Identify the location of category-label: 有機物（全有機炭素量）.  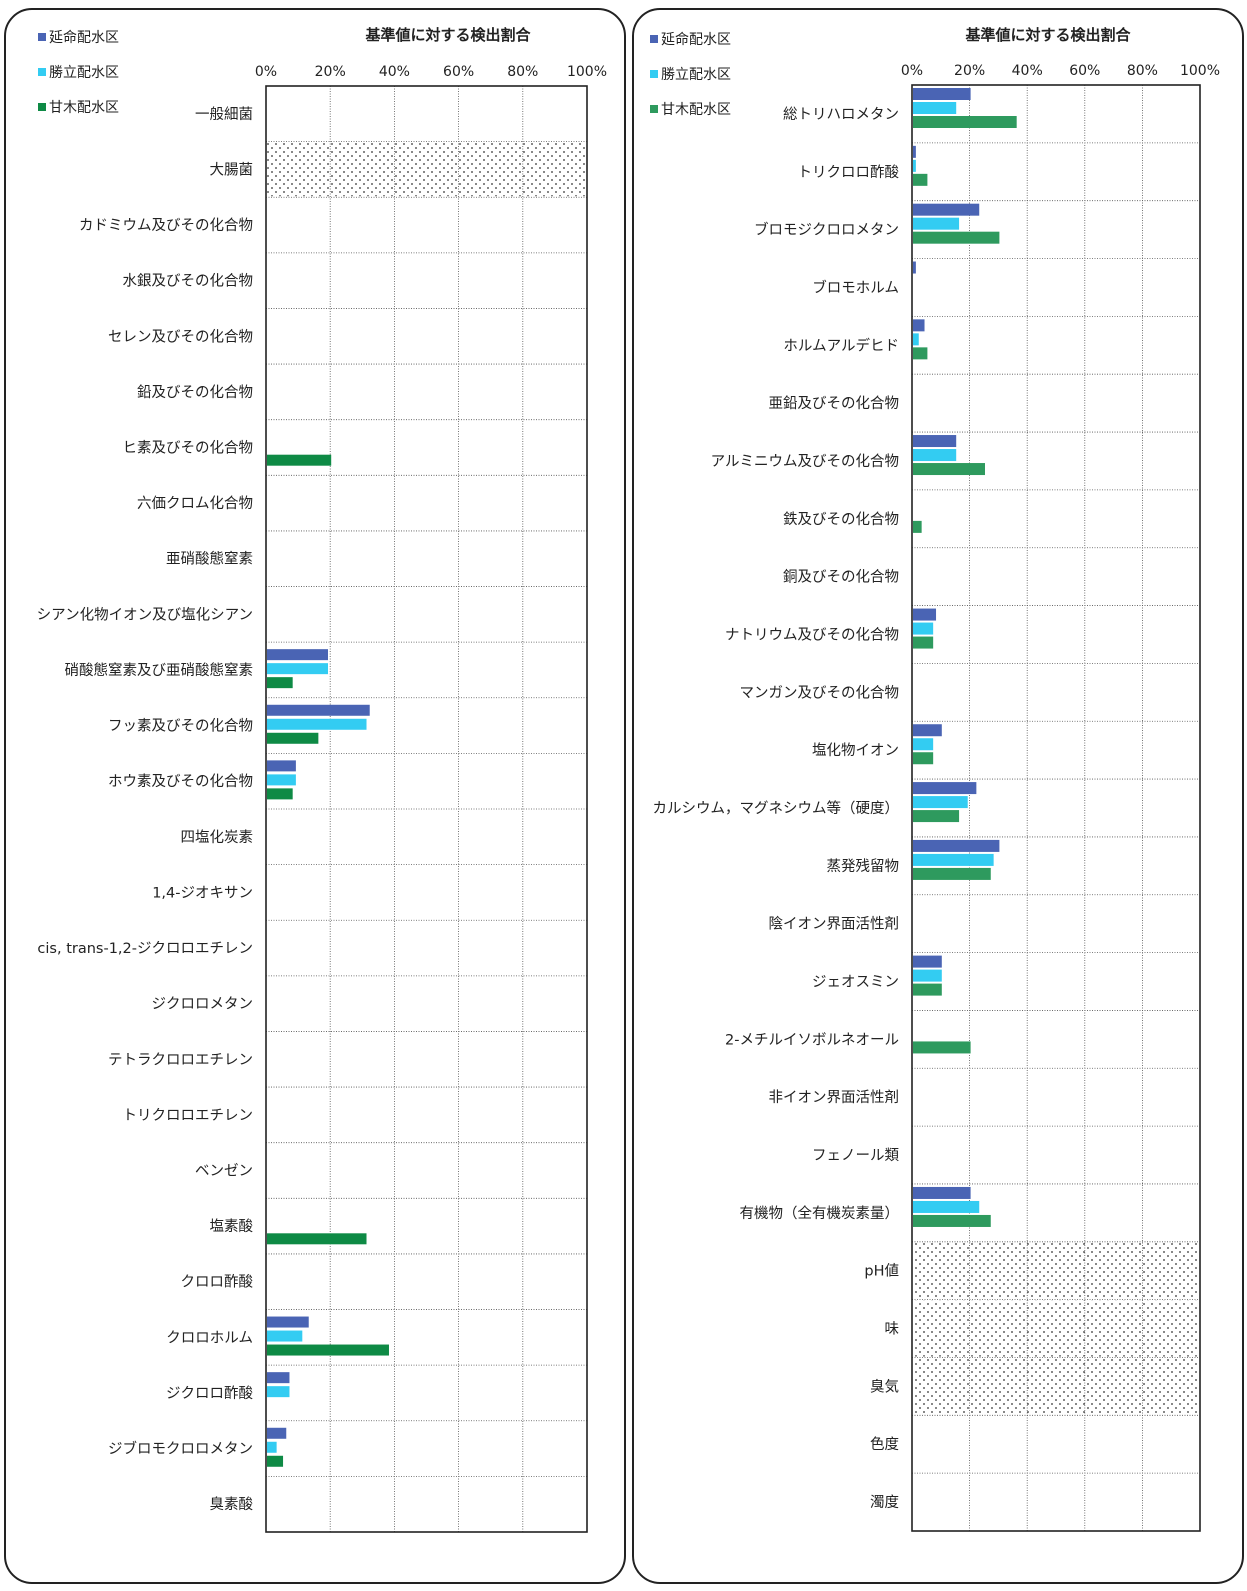
(820, 1213).